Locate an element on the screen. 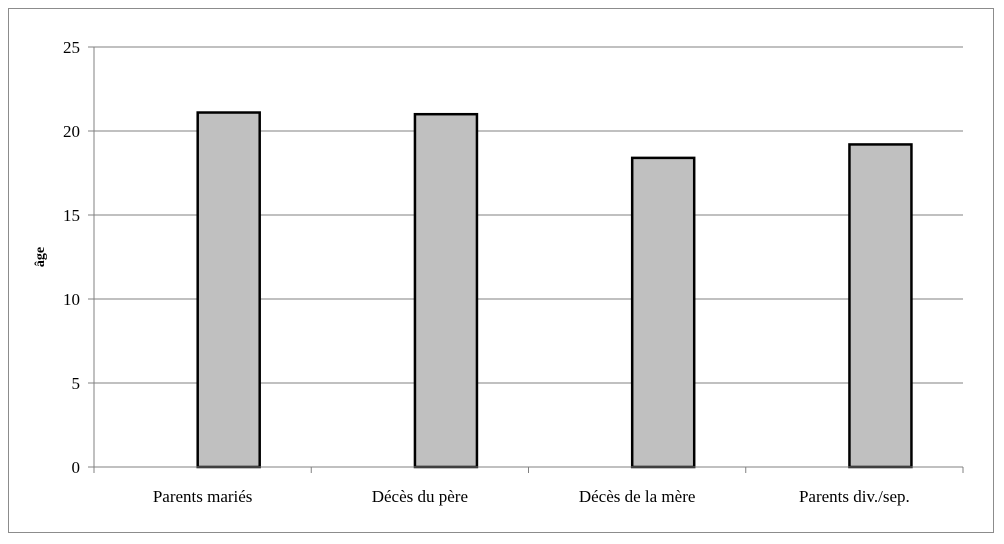 Image resolution: width=1004 pixels, height=544 pixels. y-tick-label: 20 is located at coordinates (71, 131).